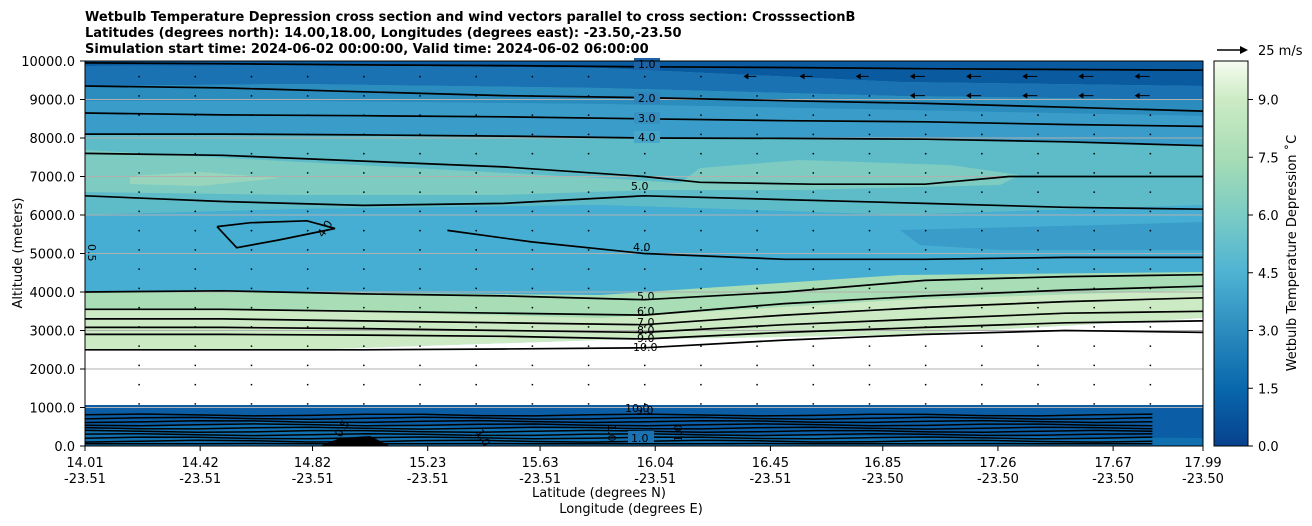  Describe the element at coordinates (1231, 253) in the screenshot. I see `colorbar-bar` at that location.